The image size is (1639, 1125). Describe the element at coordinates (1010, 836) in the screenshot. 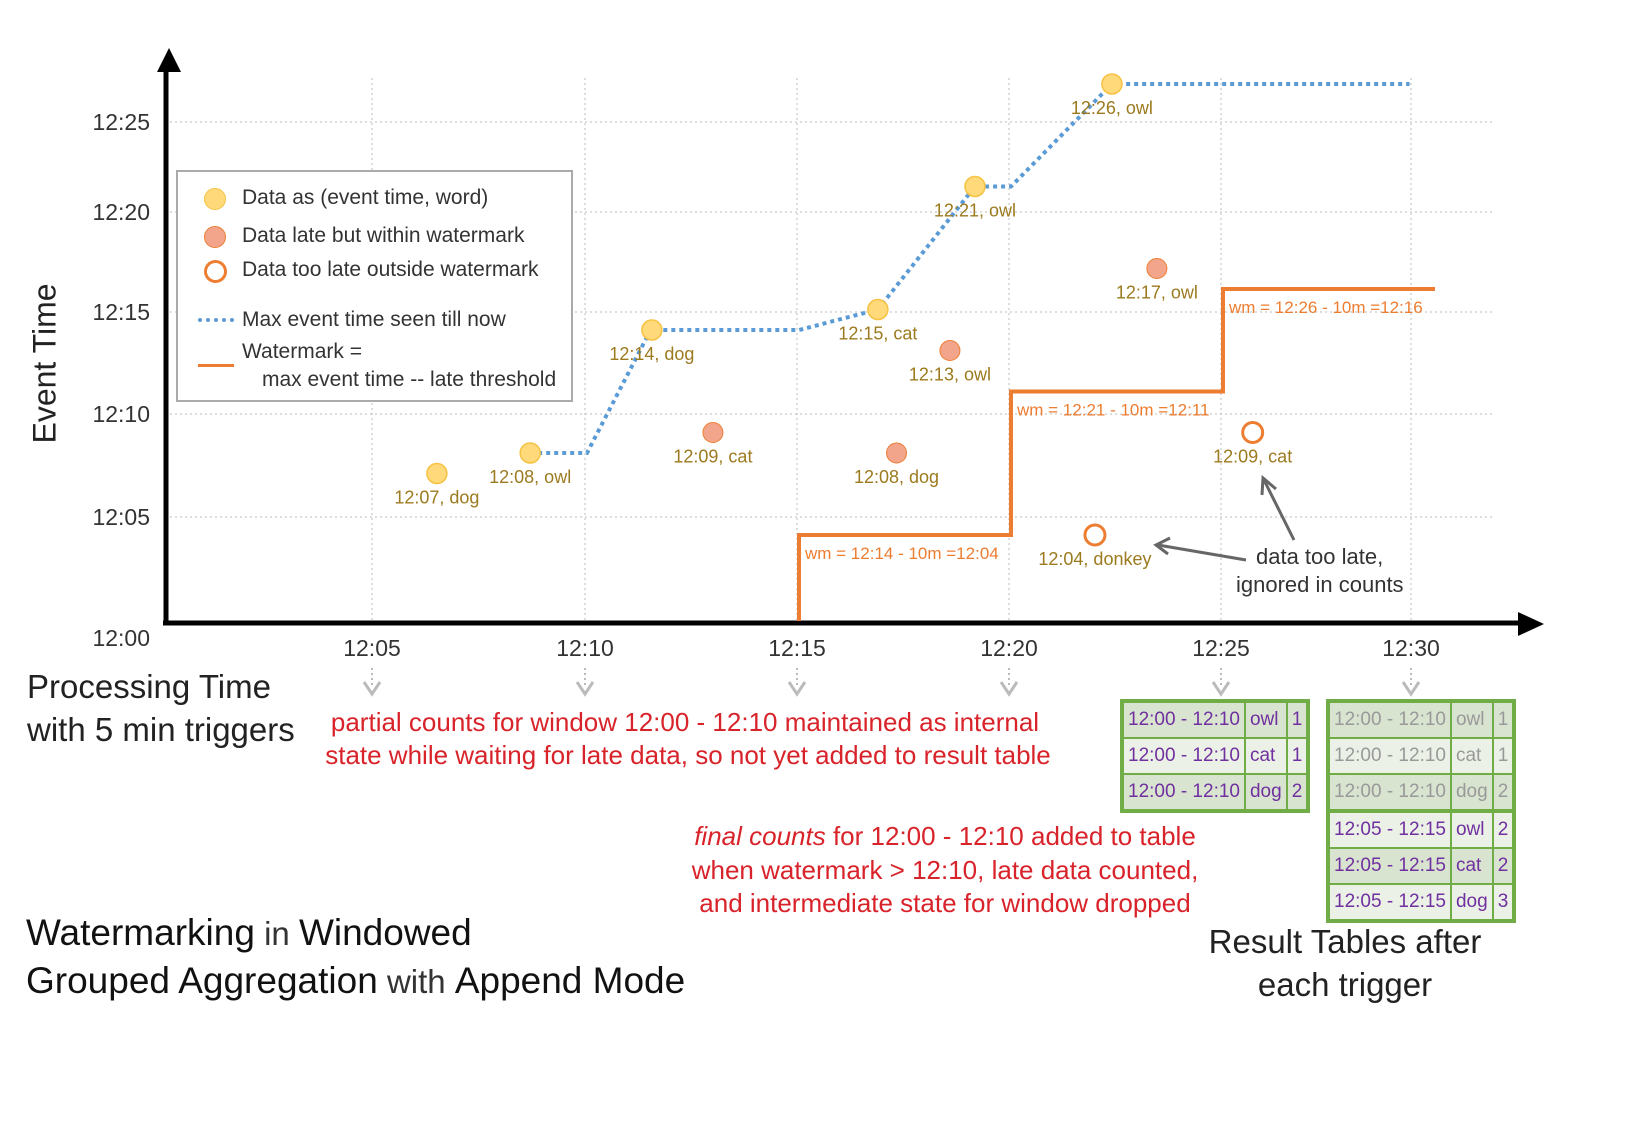

I see `final-note-1-text: for 12:00 - 12:10 added to table` at that location.